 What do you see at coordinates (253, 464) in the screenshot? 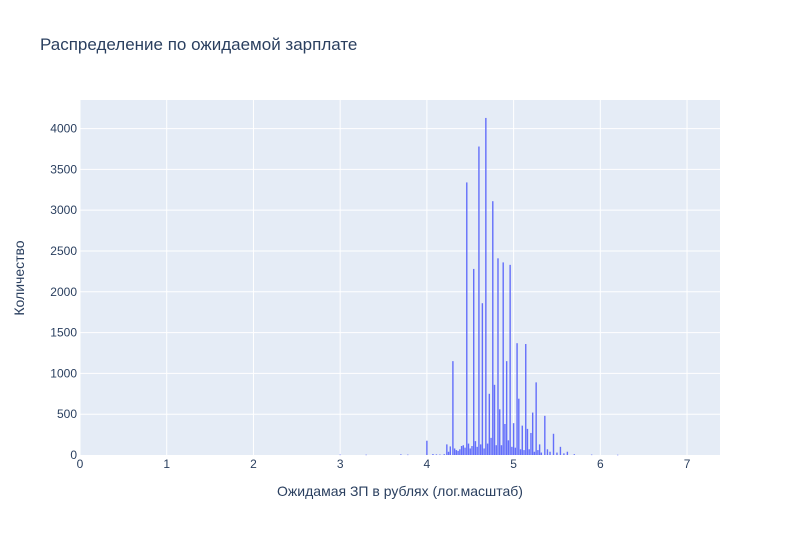
I see `x-tick-label: 2` at bounding box center [253, 464].